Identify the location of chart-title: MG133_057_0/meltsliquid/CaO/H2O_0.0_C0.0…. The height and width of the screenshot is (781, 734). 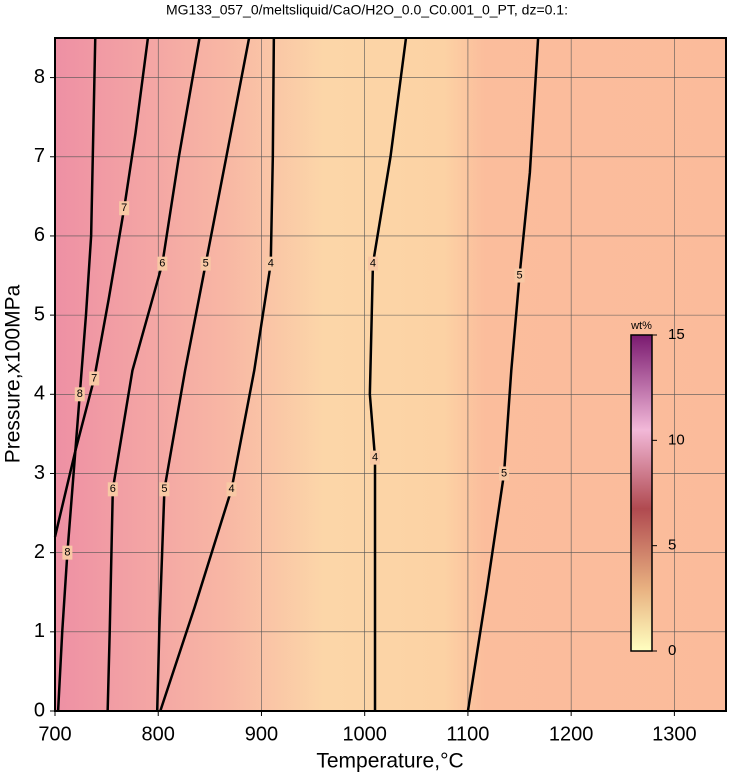
(367, 10).